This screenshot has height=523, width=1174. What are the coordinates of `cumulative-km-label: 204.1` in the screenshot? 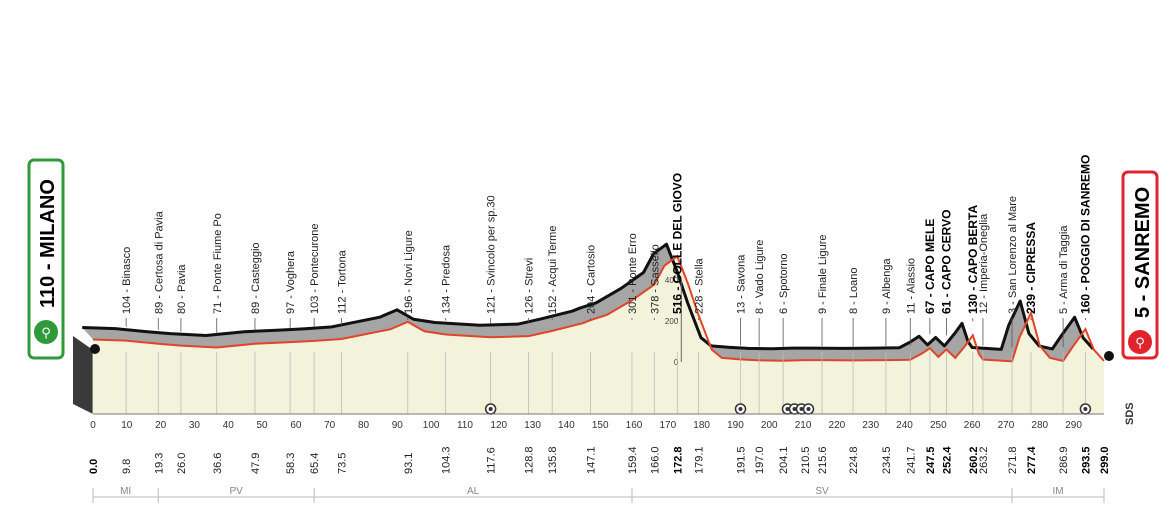 It's located at (784, 460).